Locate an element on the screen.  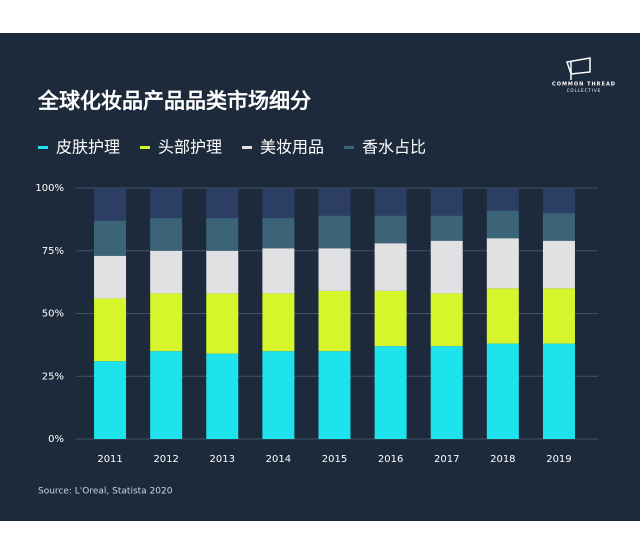
x-tick-label: 2016 is located at coordinates (390, 459).